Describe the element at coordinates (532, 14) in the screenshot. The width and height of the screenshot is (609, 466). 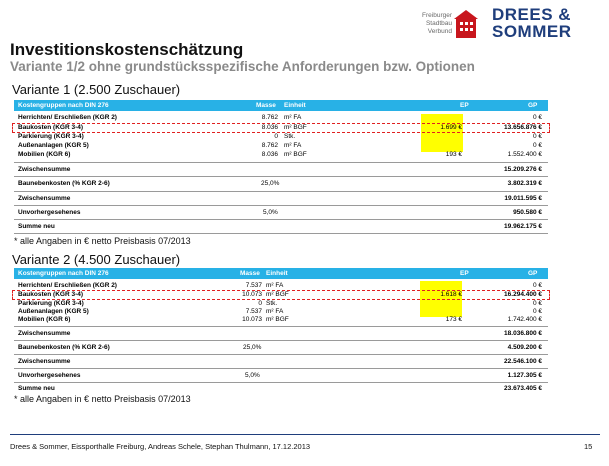
I see `logo-ds-line-1: DREES &` at that location.